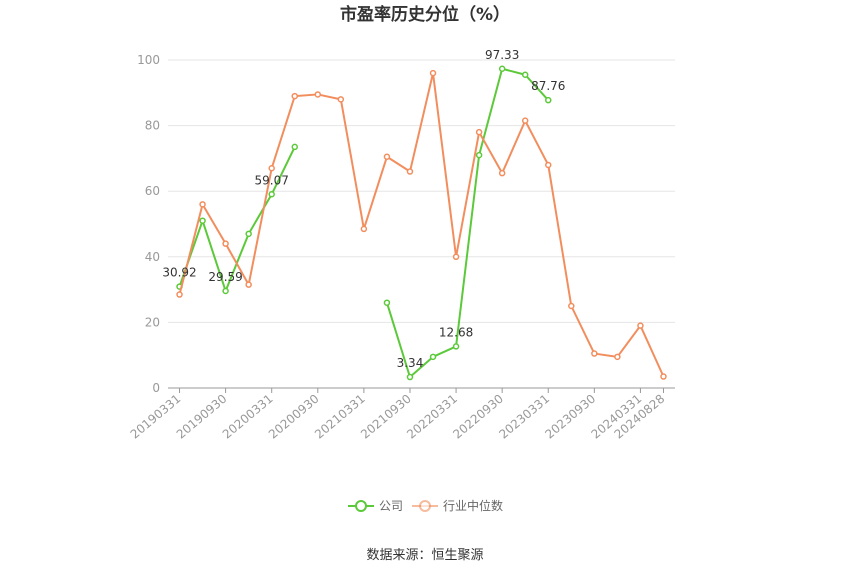 The height and width of the screenshot is (575, 850). I want to click on legend-label: 公司, so click(391, 506).